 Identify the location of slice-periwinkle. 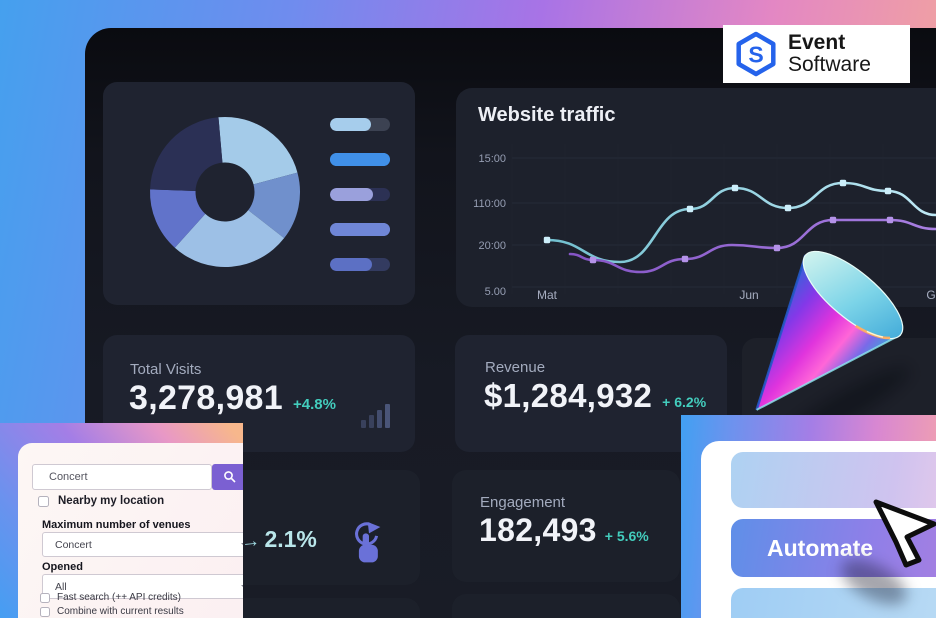
(178, 218).